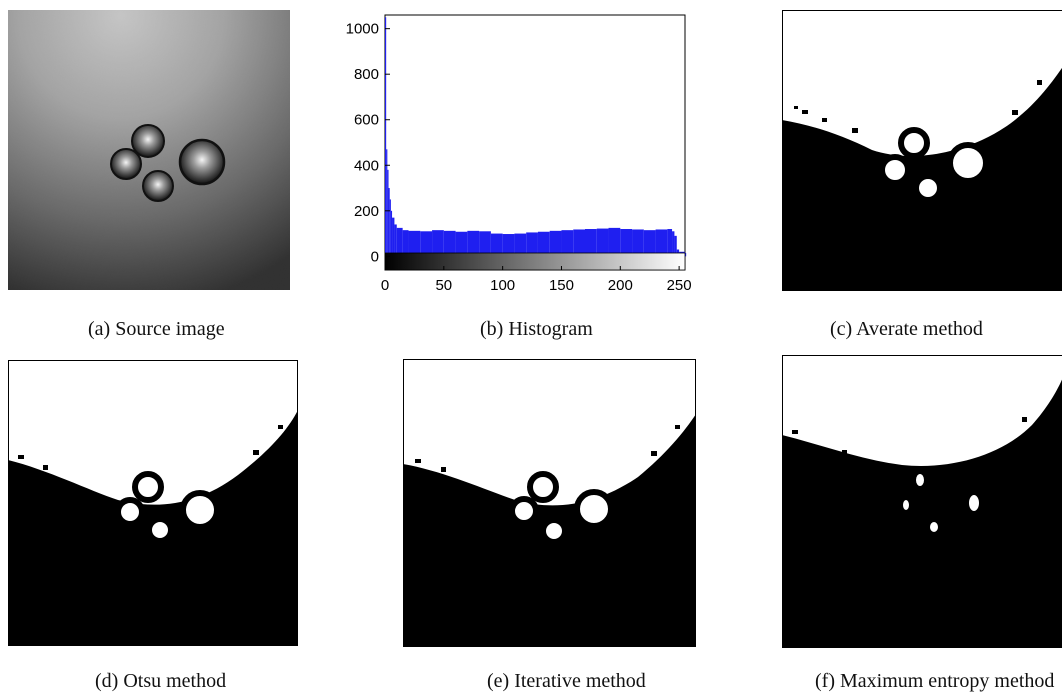 The height and width of the screenshot is (693, 1062). What do you see at coordinates (149, 150) in the screenshot?
I see `source-image` at bounding box center [149, 150].